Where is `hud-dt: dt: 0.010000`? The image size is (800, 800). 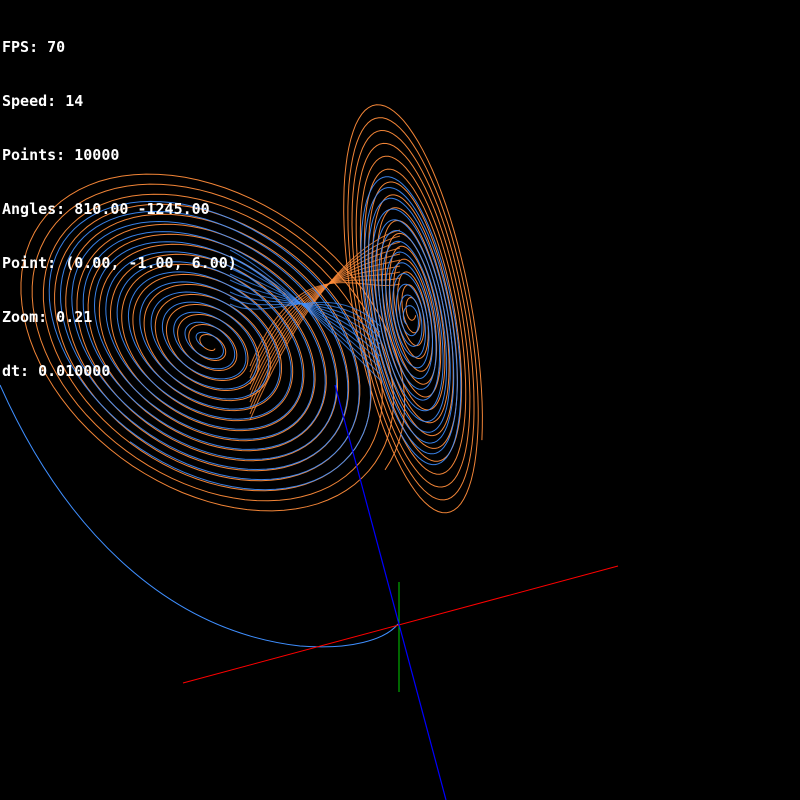
hud-dt: dt: 0.010000 is located at coordinates (56, 371).